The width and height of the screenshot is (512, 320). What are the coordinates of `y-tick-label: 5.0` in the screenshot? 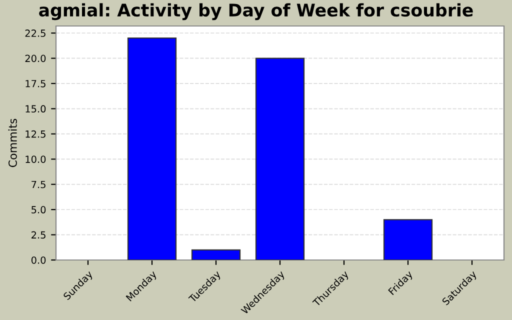 It's located at (39, 210).